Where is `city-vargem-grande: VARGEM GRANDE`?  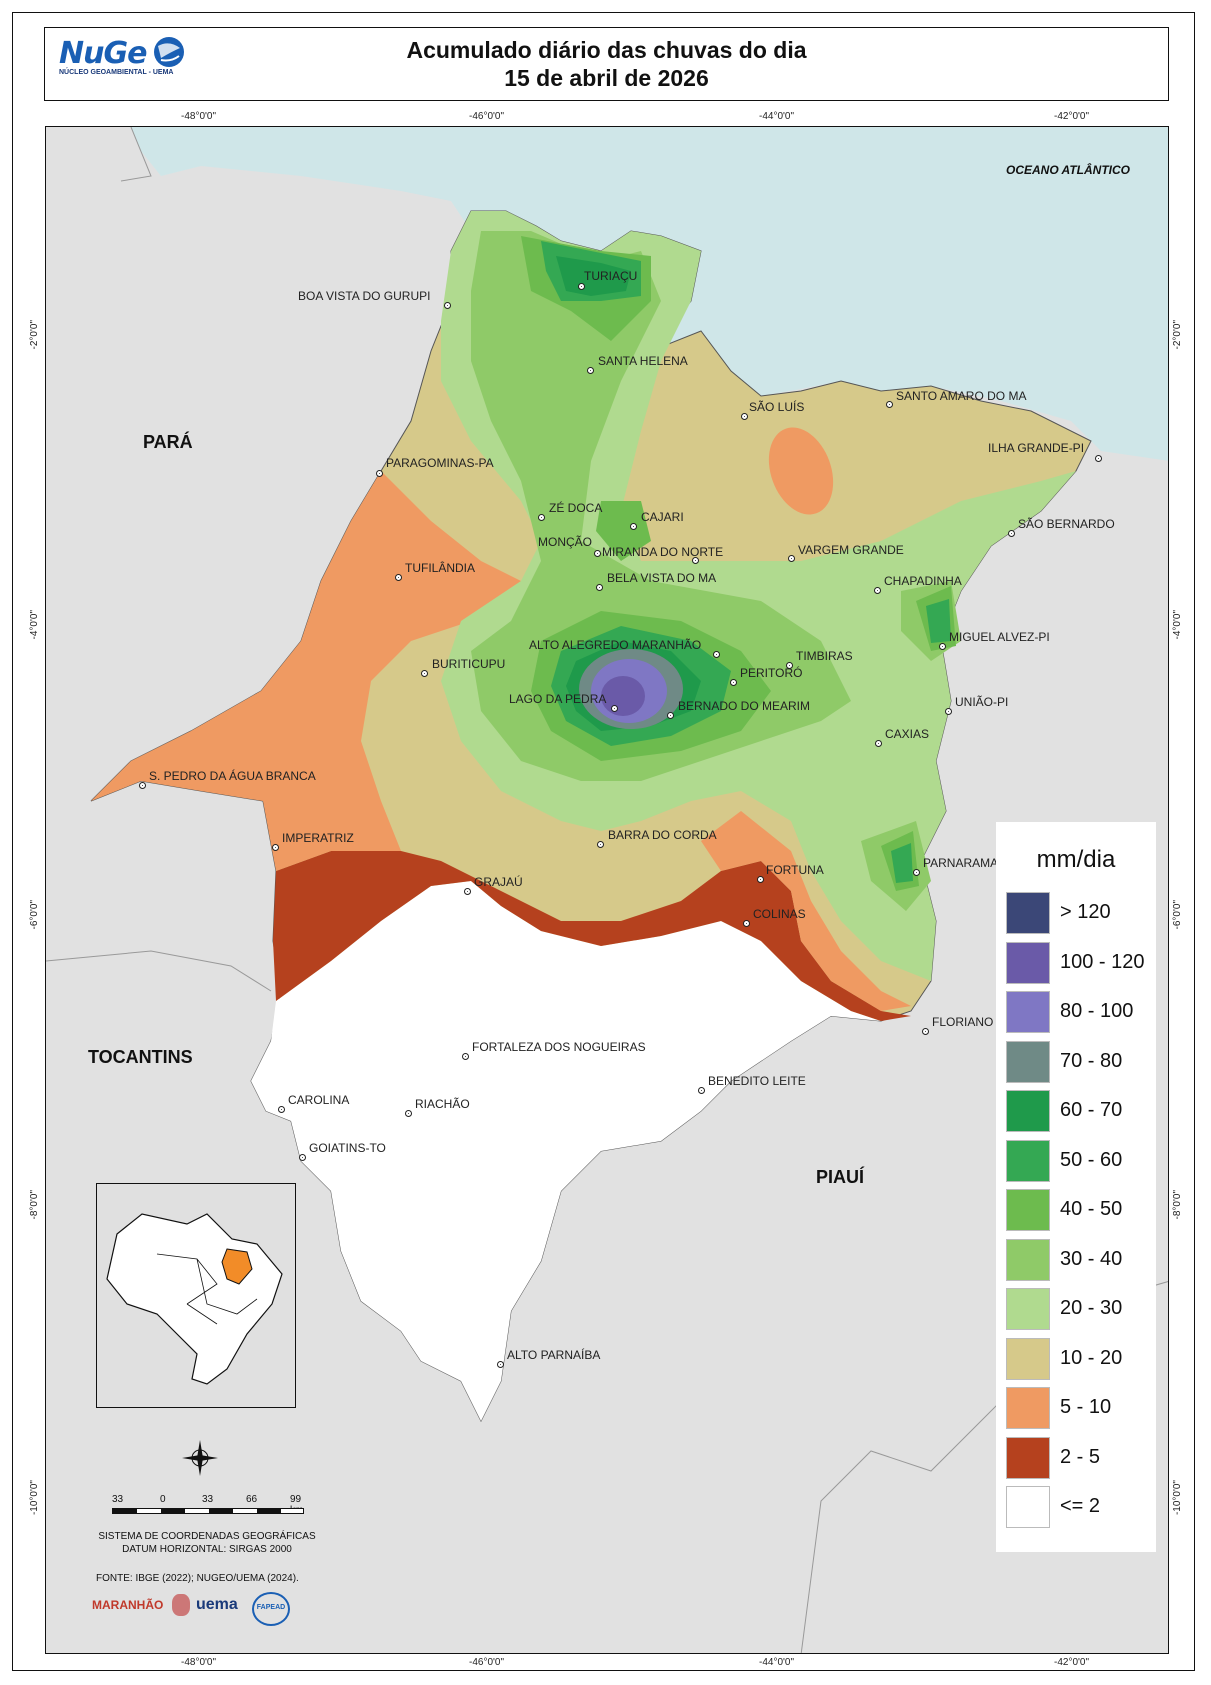 city-vargem-grande: VARGEM GRANDE is located at coordinates (851, 550).